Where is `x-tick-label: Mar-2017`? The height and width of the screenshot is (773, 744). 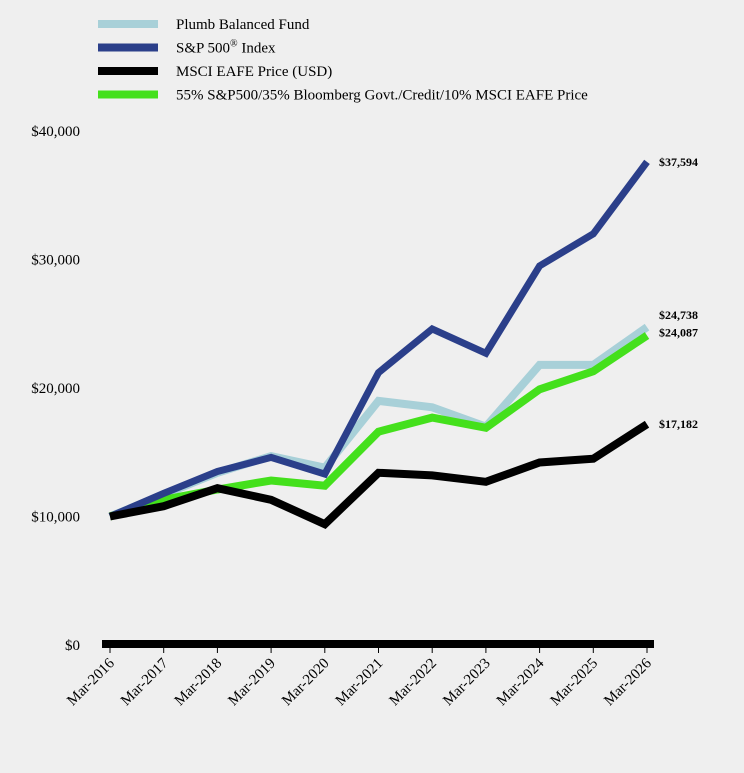
x-tick-label: Mar-2017 is located at coordinates (145, 682).